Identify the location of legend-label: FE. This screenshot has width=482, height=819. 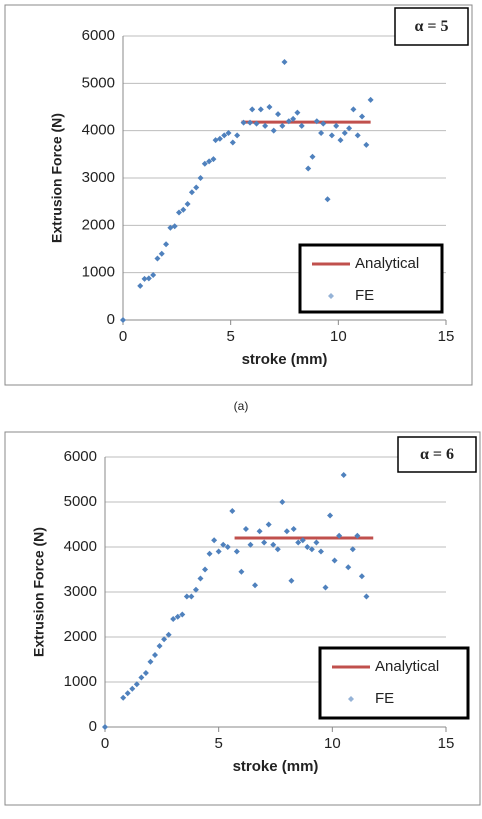
(384, 698).